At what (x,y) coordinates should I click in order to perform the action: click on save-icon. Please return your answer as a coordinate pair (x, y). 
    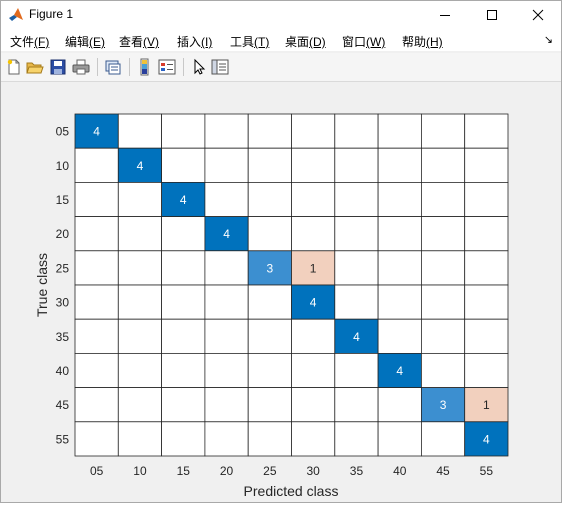
    Looking at the image, I should click on (58, 67).